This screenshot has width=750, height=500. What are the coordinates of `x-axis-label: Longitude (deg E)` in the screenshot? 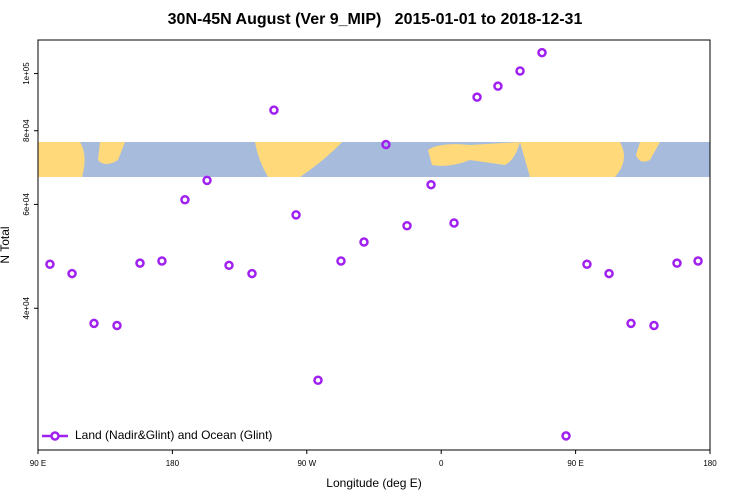 It's located at (373, 483).